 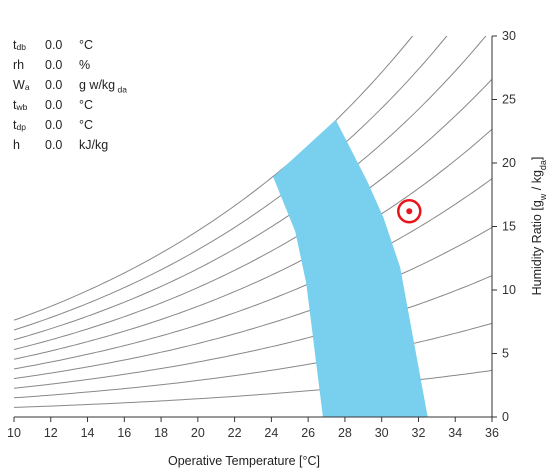 I want to click on readout-symbol: rh, so click(x=19, y=65).